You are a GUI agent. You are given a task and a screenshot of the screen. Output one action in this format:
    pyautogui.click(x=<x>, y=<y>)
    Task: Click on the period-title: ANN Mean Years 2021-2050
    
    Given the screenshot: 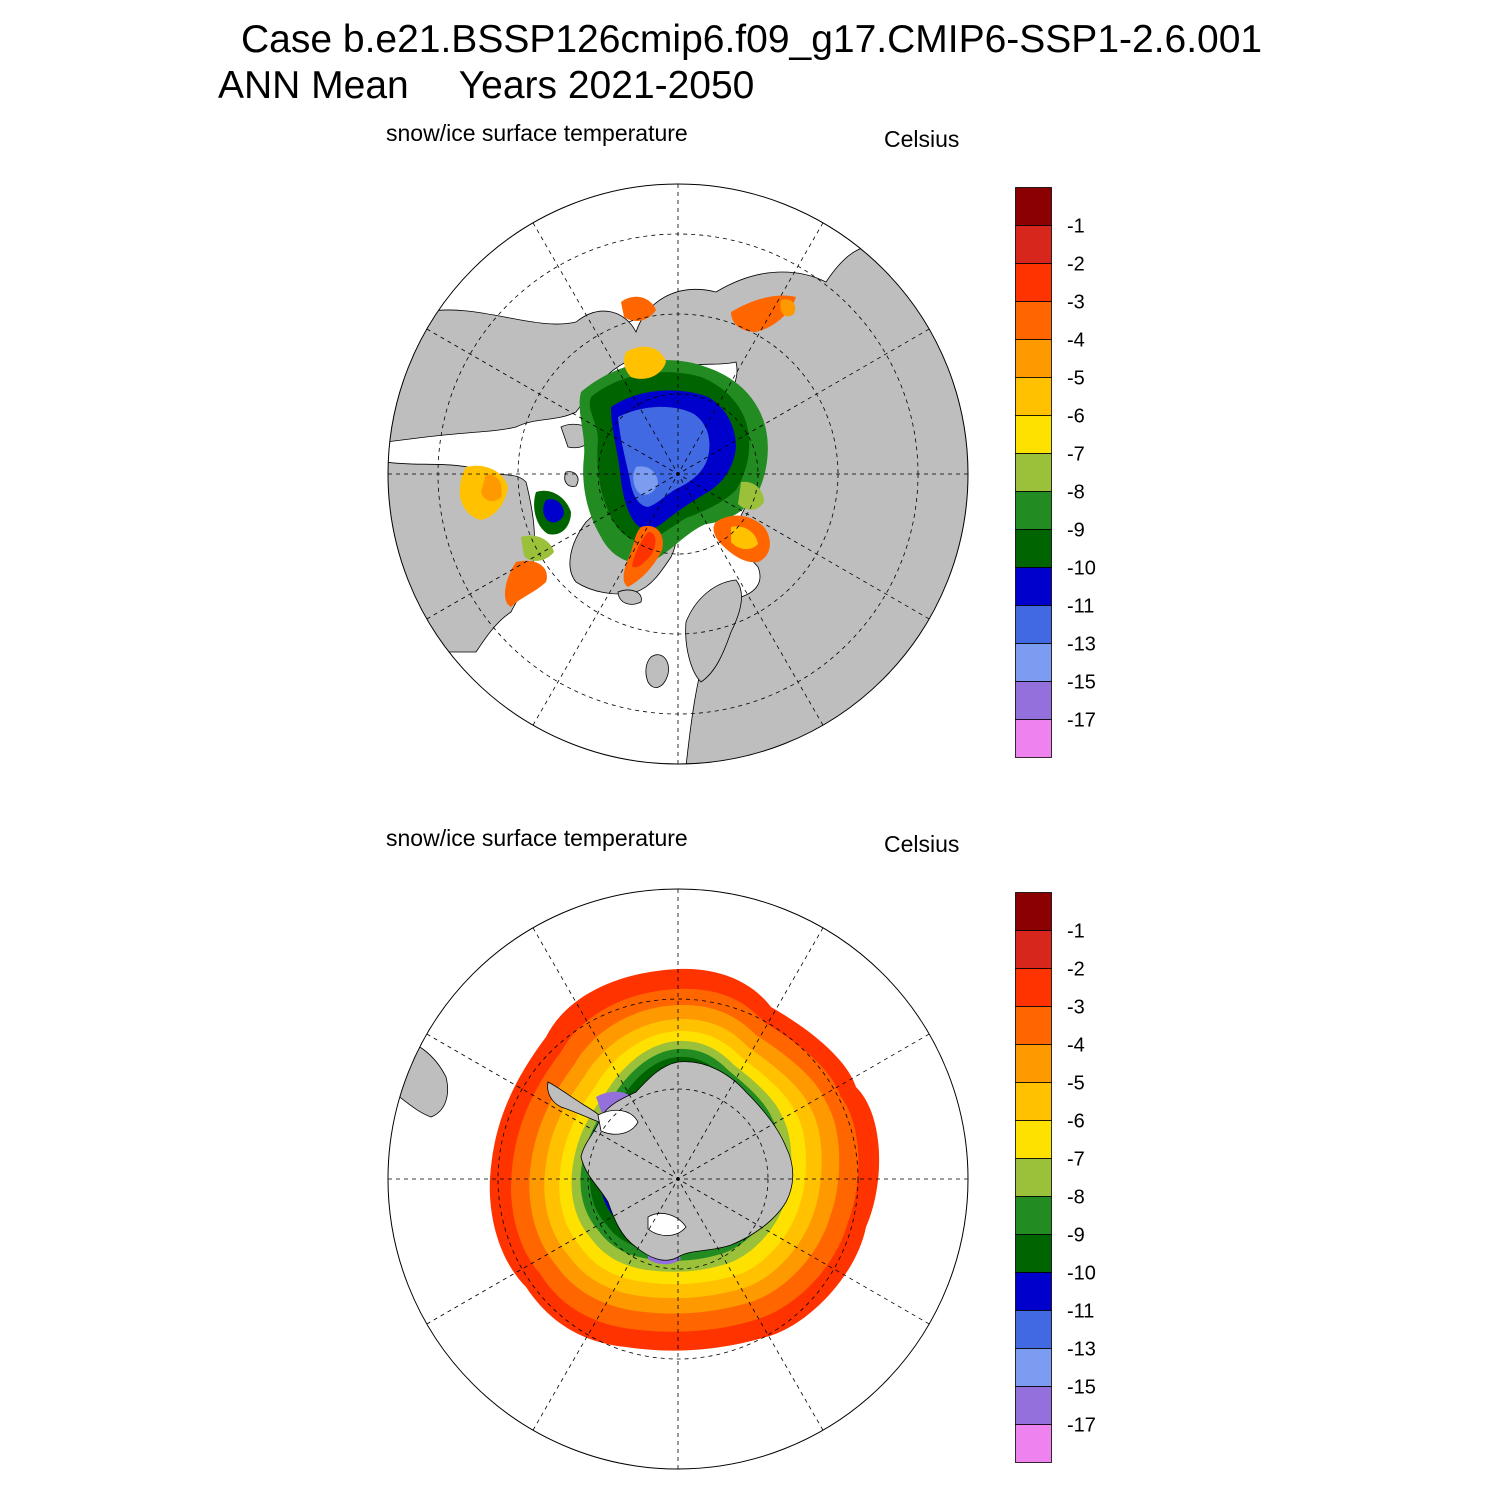 What is the action you would take?
    pyautogui.click(x=486, y=86)
    